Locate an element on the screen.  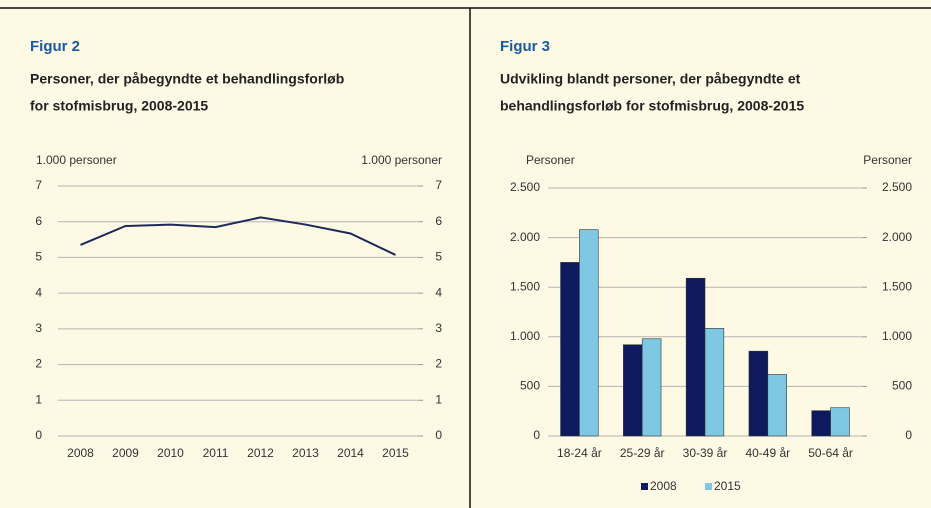
y2-tick-label: 500 is located at coordinates (902, 386).